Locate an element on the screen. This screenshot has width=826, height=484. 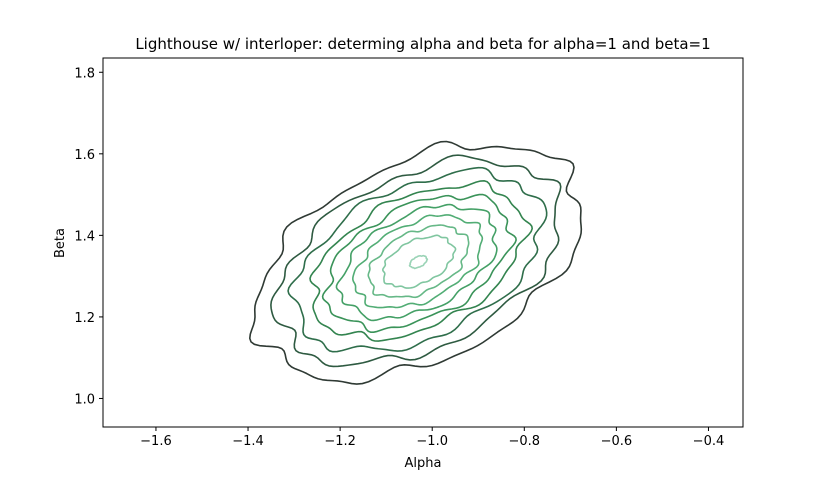
x-tick-label: −0.6 is located at coordinates (617, 441).